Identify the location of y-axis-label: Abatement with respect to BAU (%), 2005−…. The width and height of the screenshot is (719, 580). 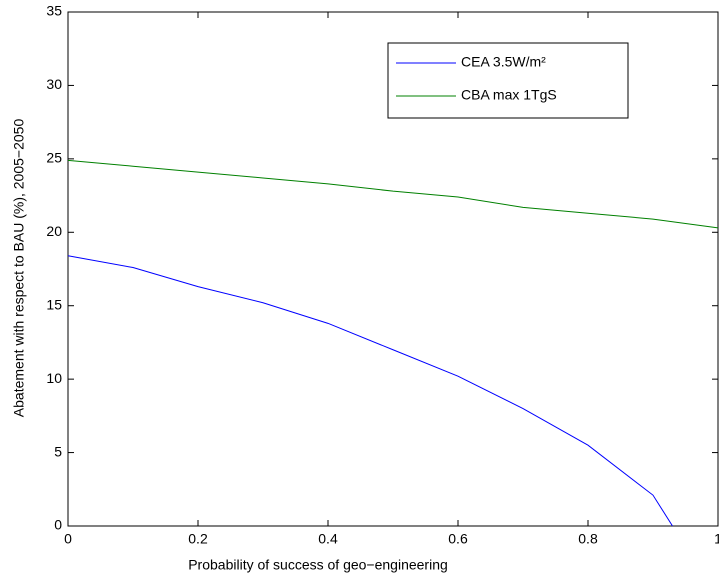
(19, 268).